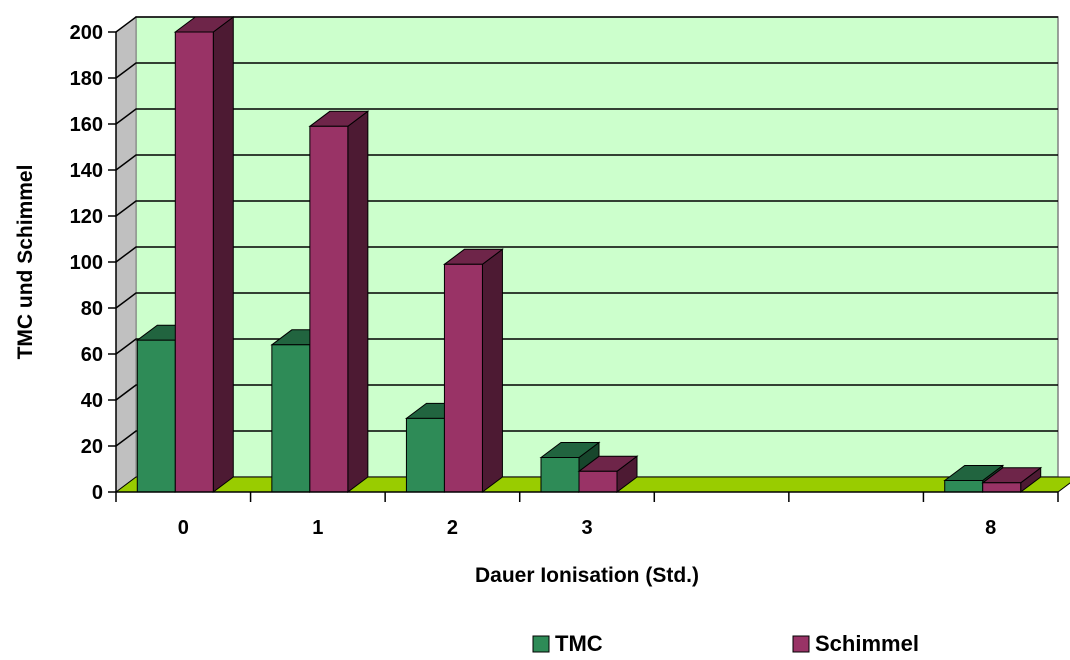  Describe the element at coordinates (867, 643) in the screenshot. I see `legend-label-schimmel: Schimmel` at that location.